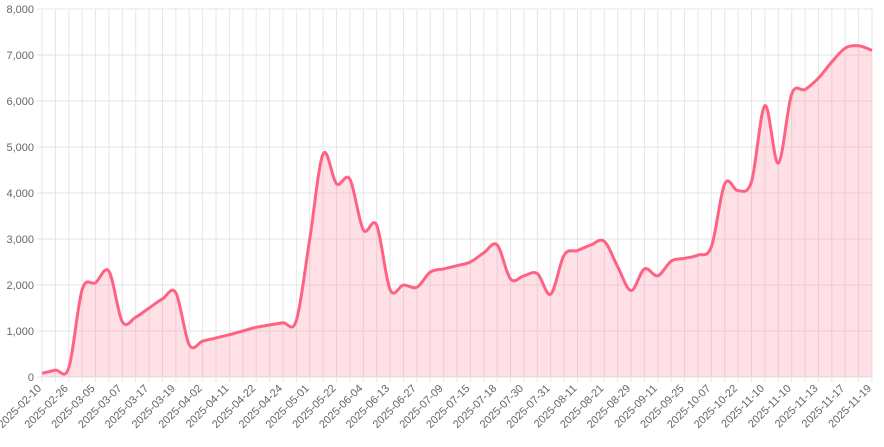  What do you see at coordinates (20, 286) in the screenshot?
I see `y-tick-label: 2,000` at bounding box center [20, 286].